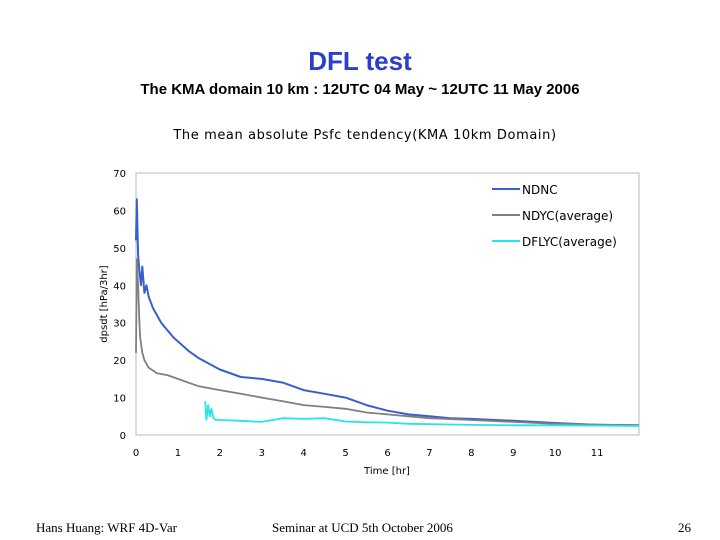 The height and width of the screenshot is (540, 720). Describe the element at coordinates (119, 324) in the screenshot. I see `y-tick-label: 30` at that location.